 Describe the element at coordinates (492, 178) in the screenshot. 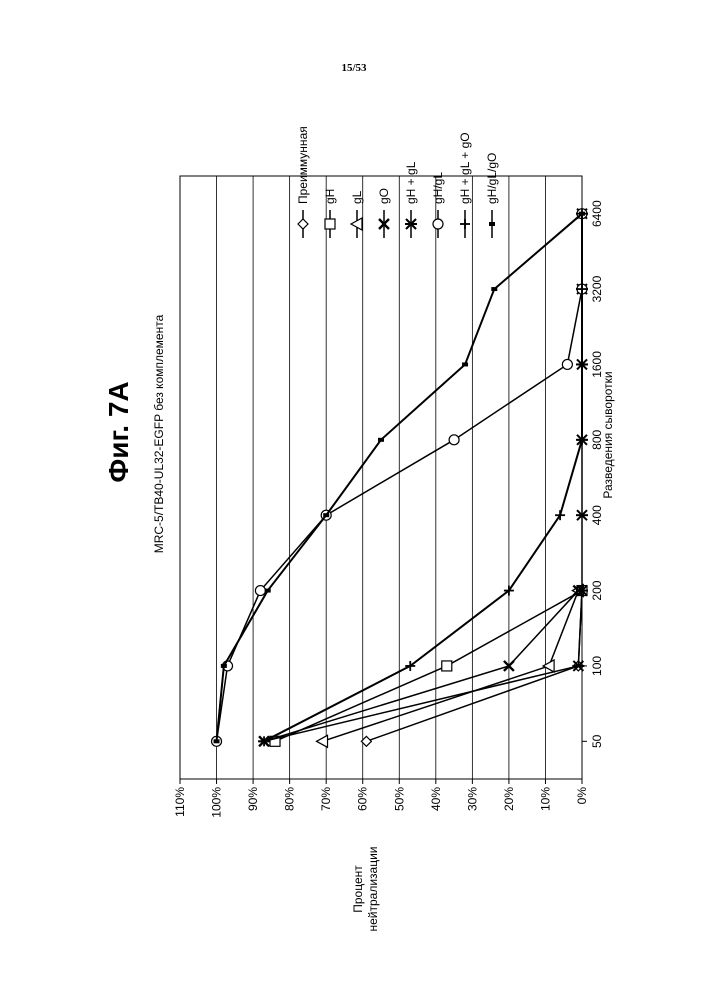

I see `legend-entry: gH/gL/gO` at that location.